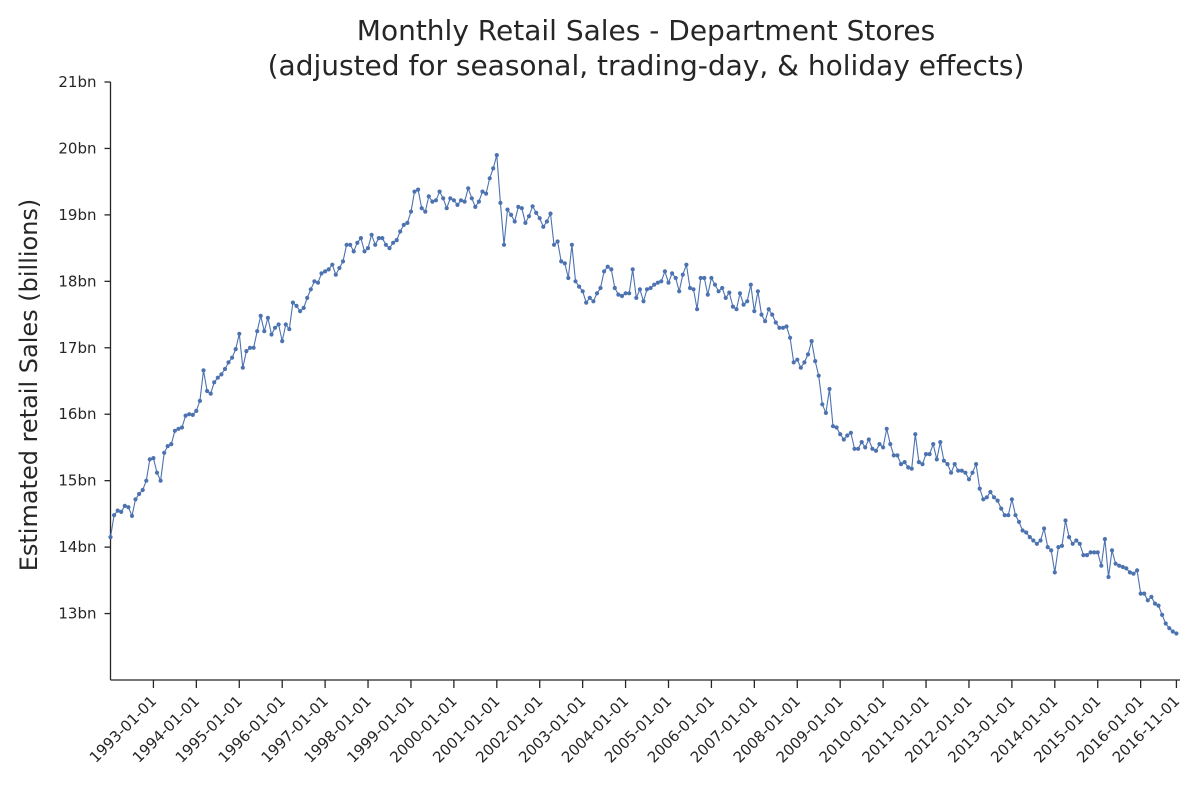 This screenshot has height=800, width=1200. What do you see at coordinates (77, 348) in the screenshot?
I see `y-tick-label: 17bn` at bounding box center [77, 348].